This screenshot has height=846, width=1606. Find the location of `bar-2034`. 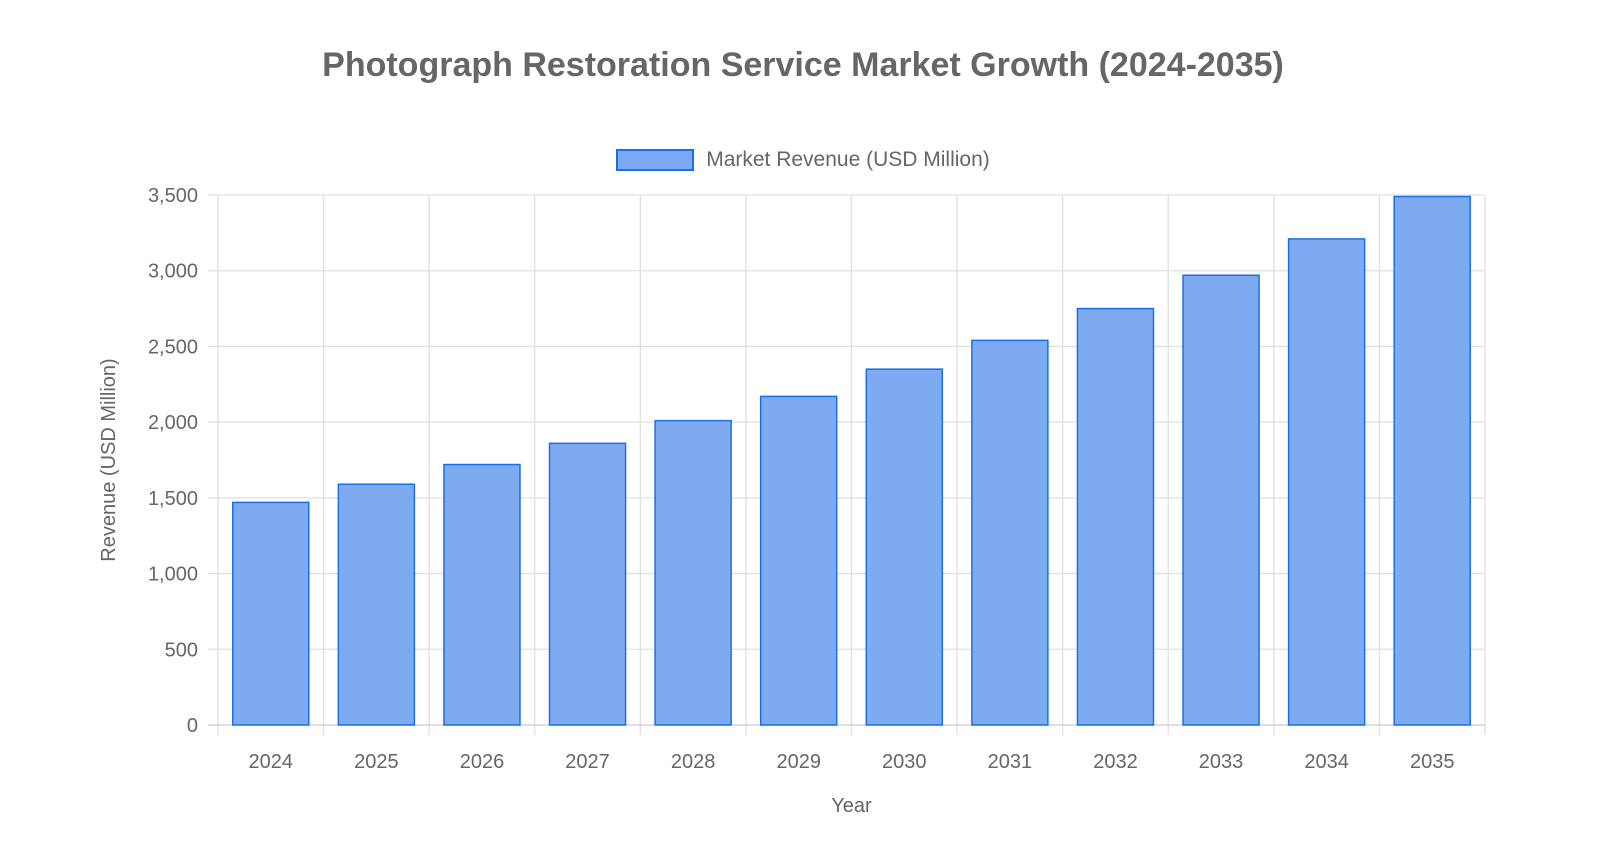

bar-2034 is located at coordinates (1326, 482).